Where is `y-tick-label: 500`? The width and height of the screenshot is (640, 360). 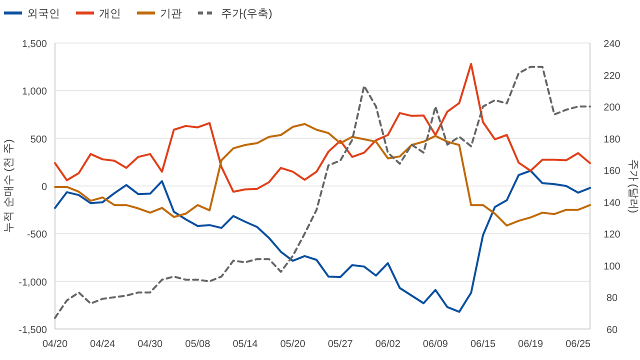
y-tick-label: 500 is located at coordinates (39, 140).